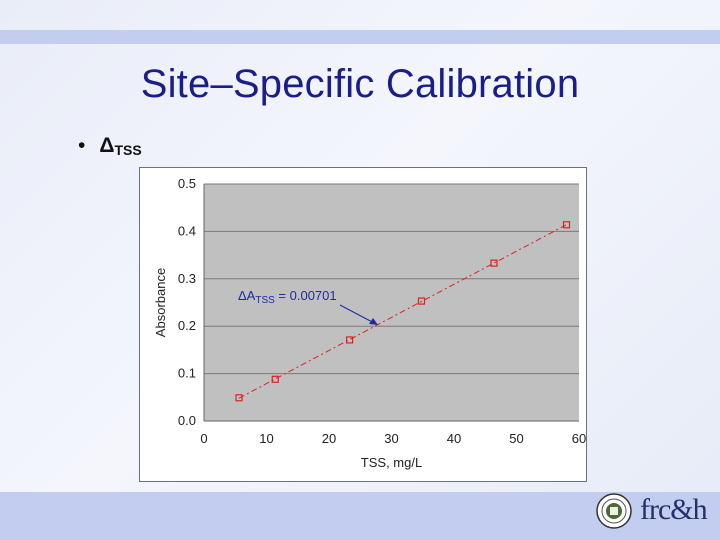  I want to click on delta-symbol: Δ, so click(107, 145).